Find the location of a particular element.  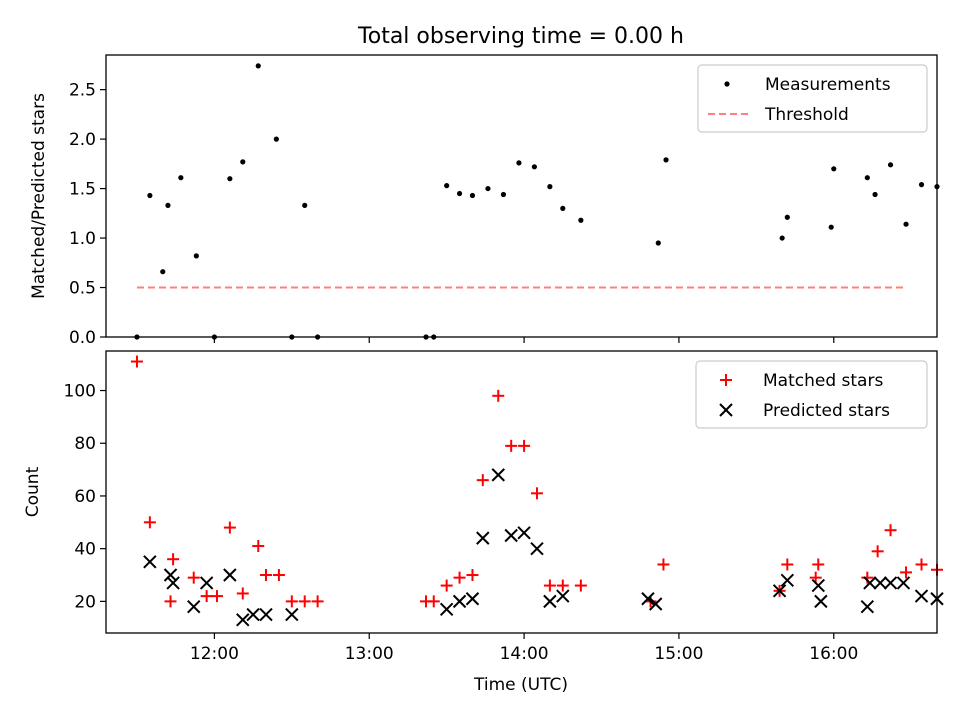

top-legend: Measurements Threshold is located at coordinates (812, 98).